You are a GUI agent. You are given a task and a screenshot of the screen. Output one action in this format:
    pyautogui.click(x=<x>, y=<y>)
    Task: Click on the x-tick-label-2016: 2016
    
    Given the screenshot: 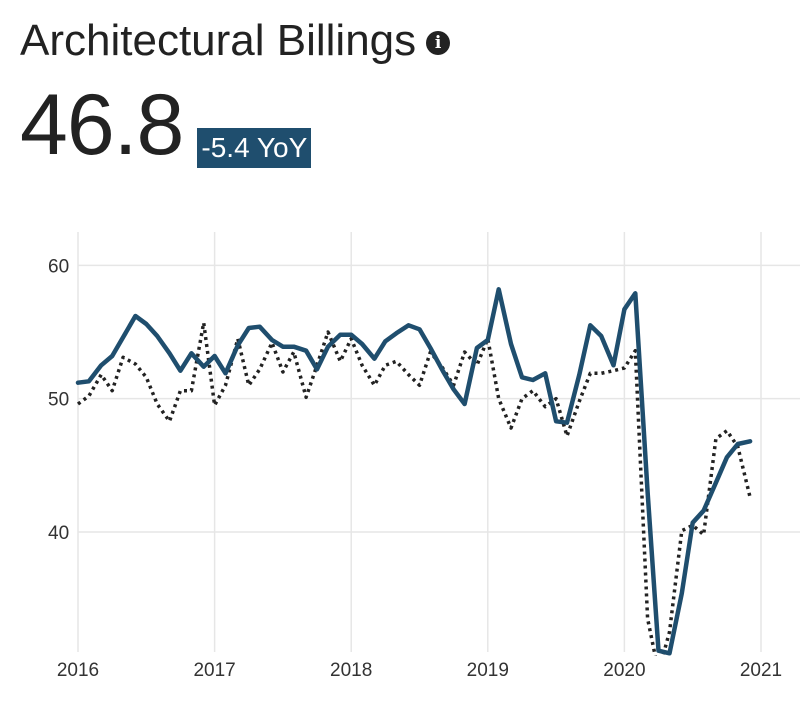 What is the action you would take?
    pyautogui.click(x=78, y=670)
    